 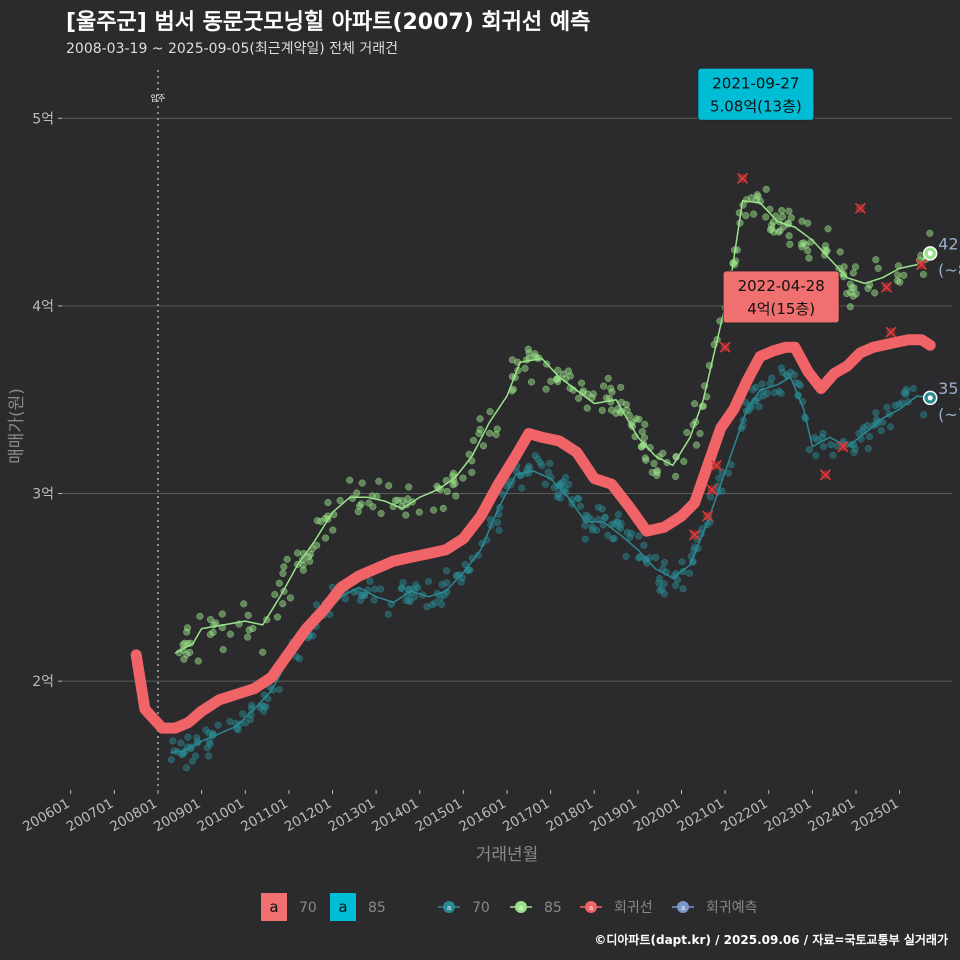 What do you see at coordinates (274, 907) in the screenshot?
I see `legend-swatch` at bounding box center [274, 907].